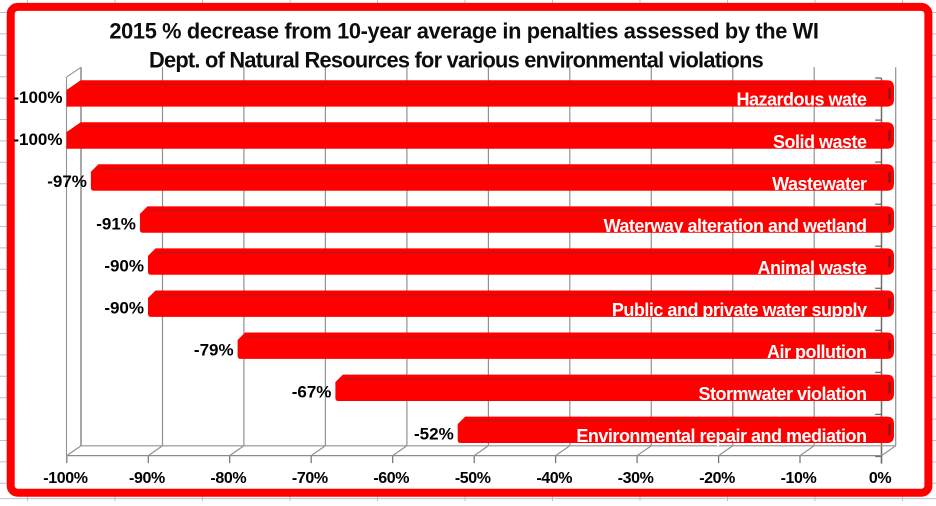  What do you see at coordinates (816, 352) in the screenshot?
I see `svg-text: Air pollution` at bounding box center [816, 352].